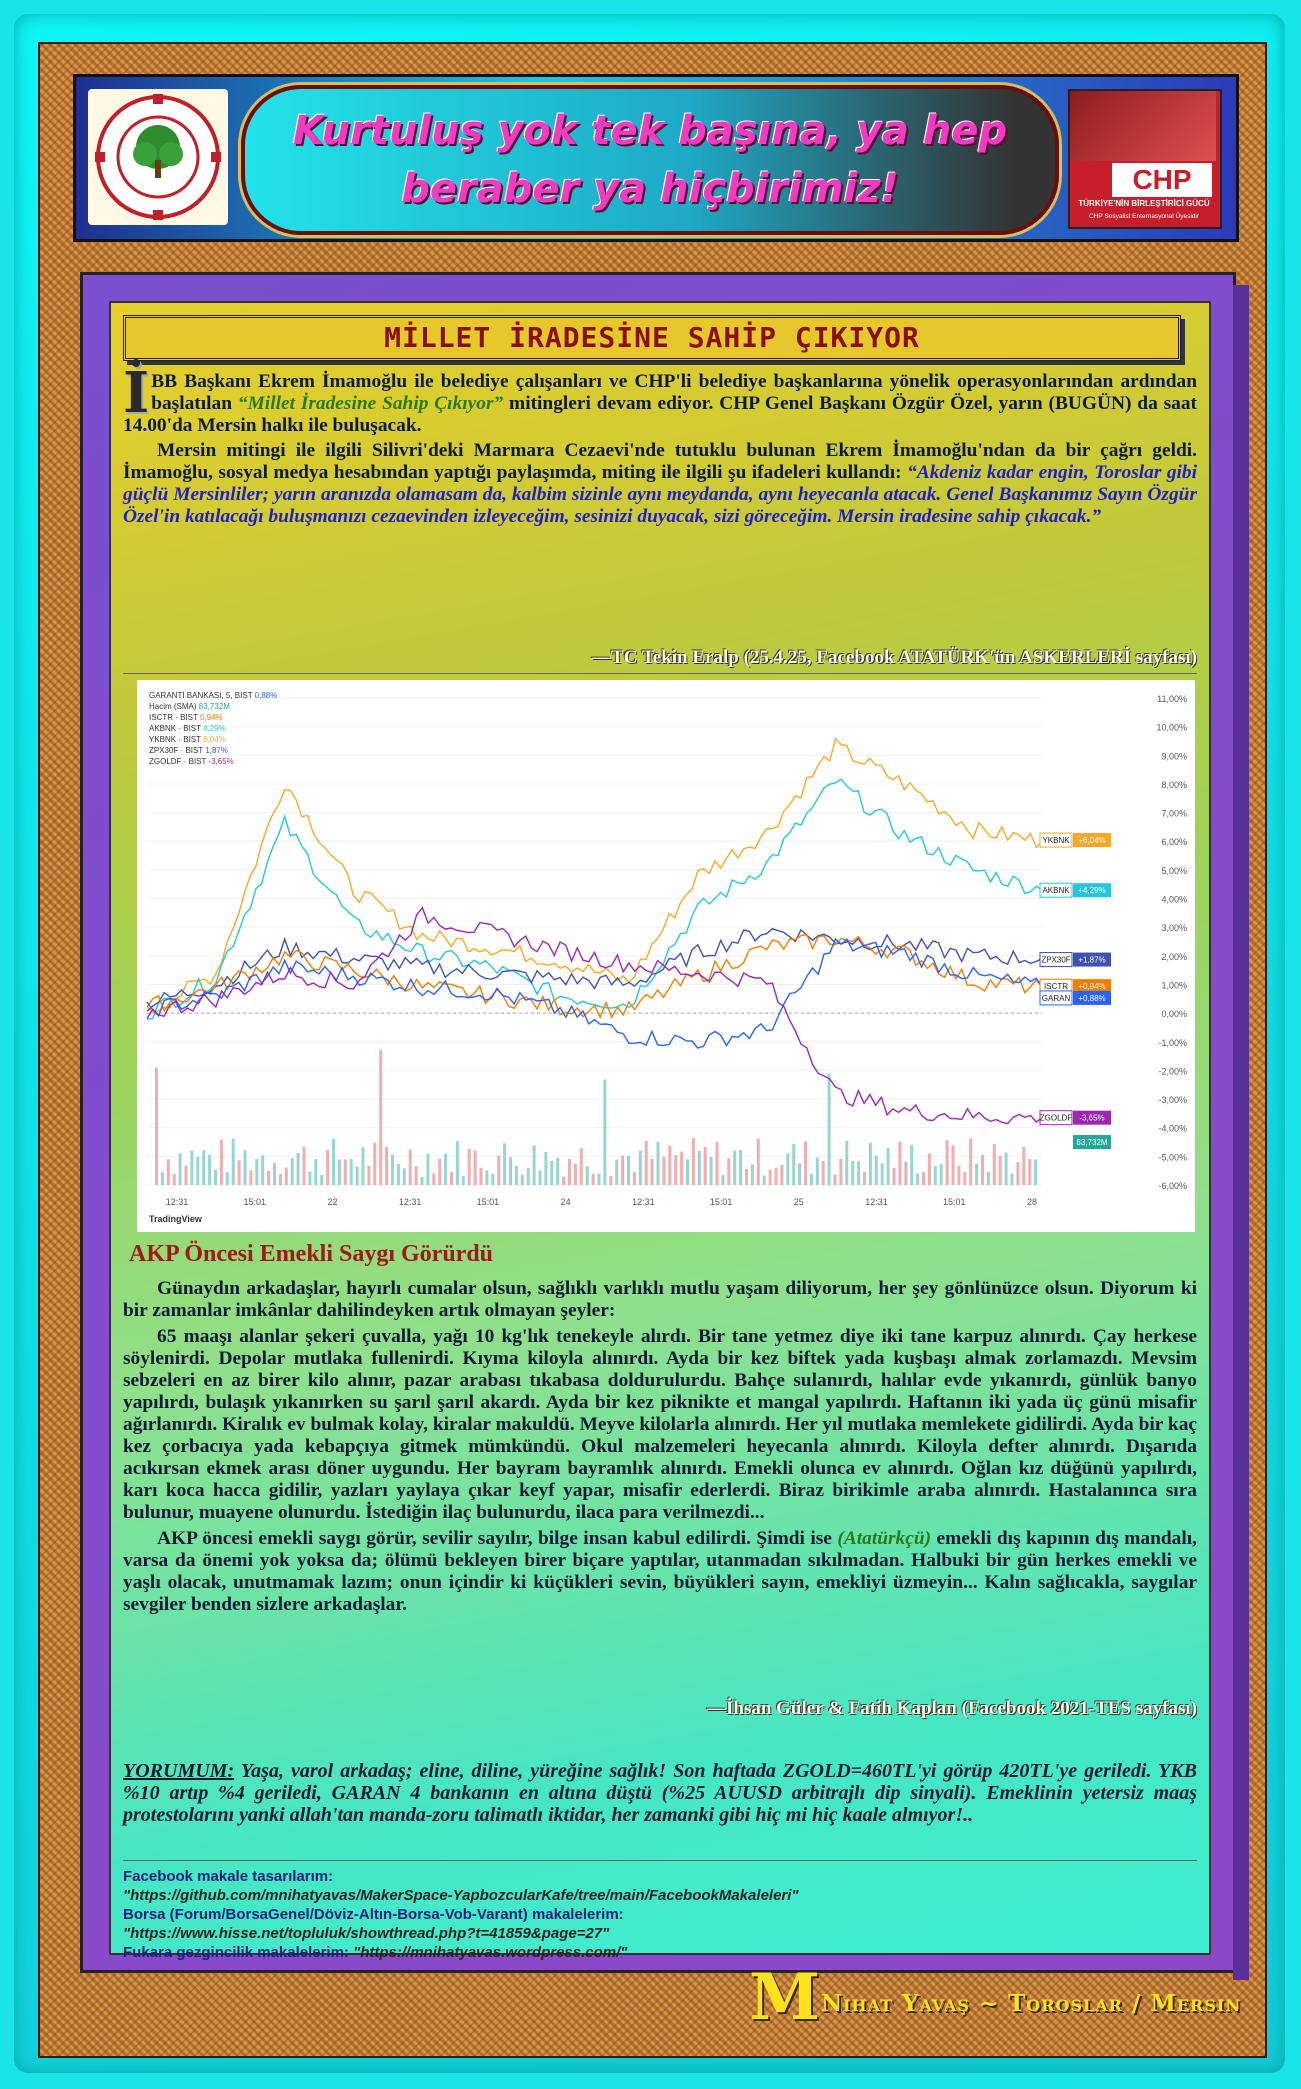 The height and width of the screenshot is (2089, 1301). I want to click on end-value: +0,88%, so click(1091, 998).